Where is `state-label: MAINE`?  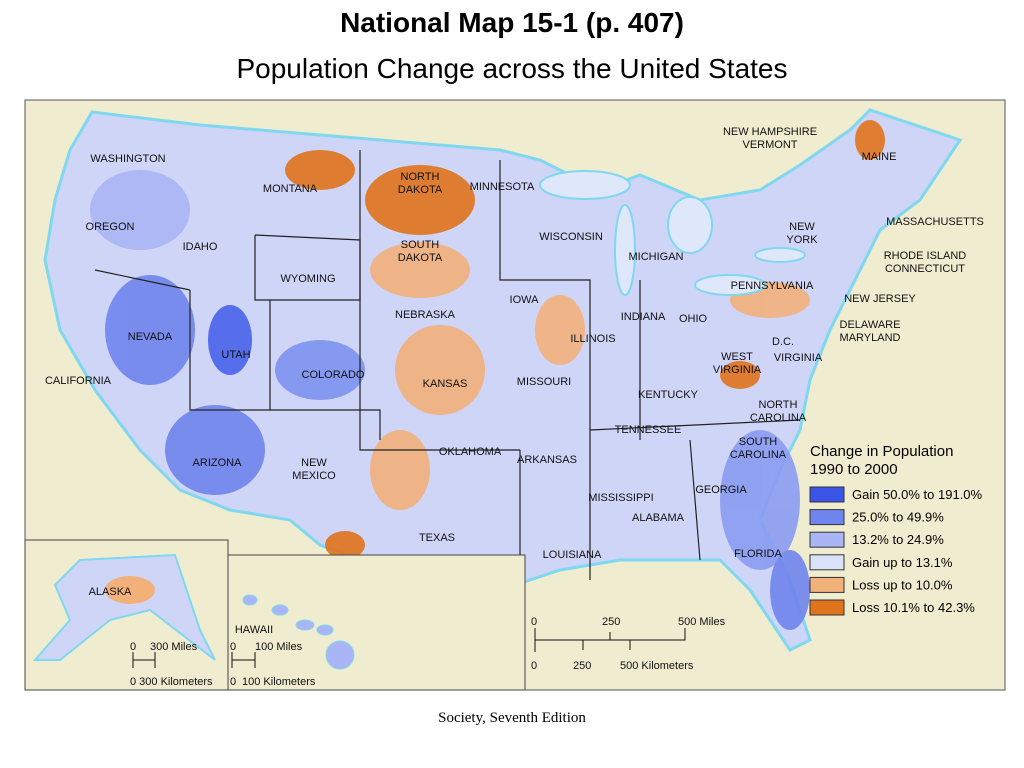
state-label: MAINE is located at coordinates (879, 157).